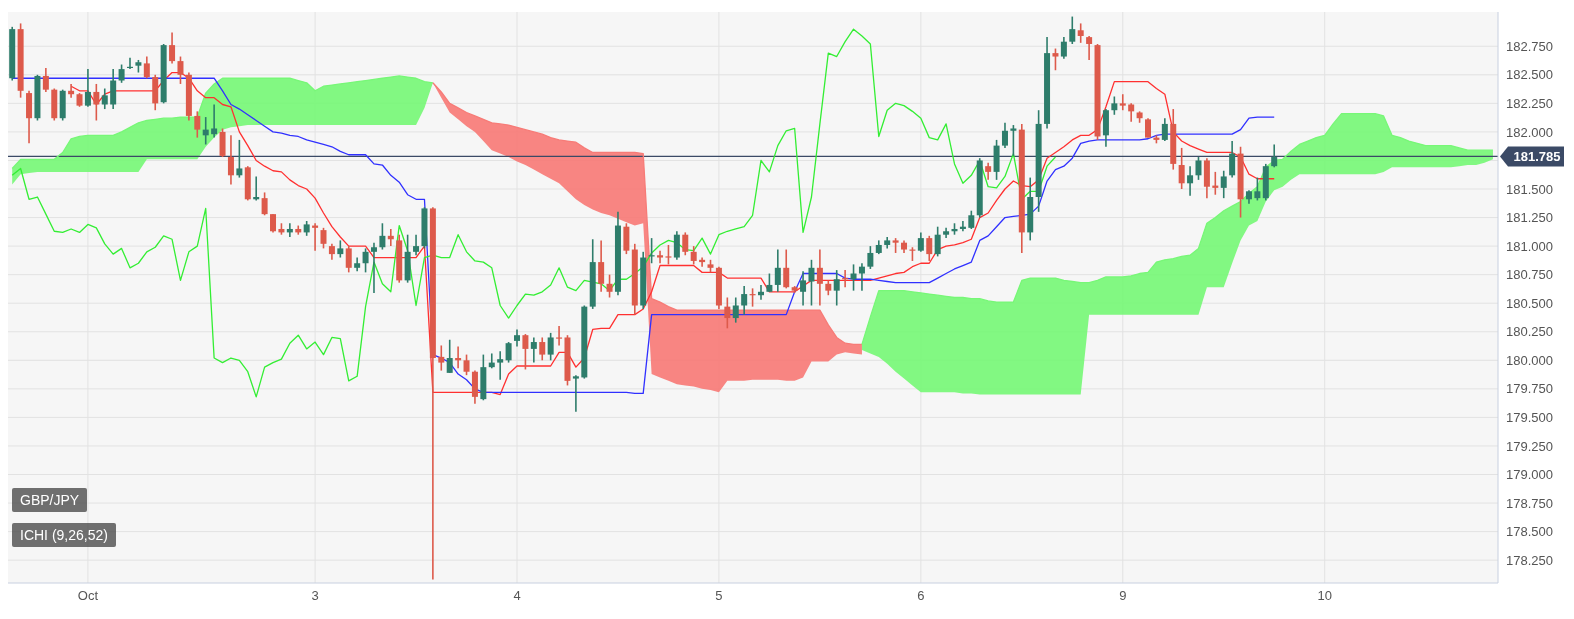 This screenshot has height=619, width=1574. I want to click on text: GBP/JPY, so click(50, 500).